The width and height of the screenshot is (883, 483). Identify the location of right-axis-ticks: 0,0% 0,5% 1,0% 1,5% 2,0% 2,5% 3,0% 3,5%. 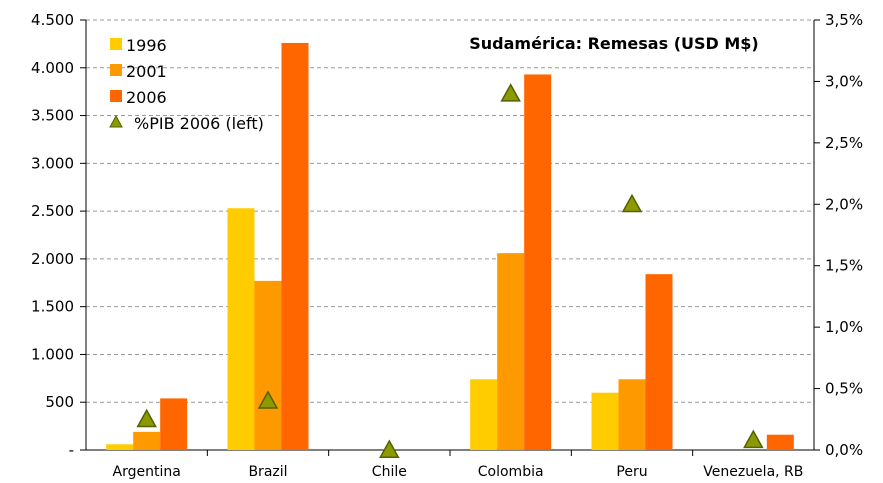
(844, 235).